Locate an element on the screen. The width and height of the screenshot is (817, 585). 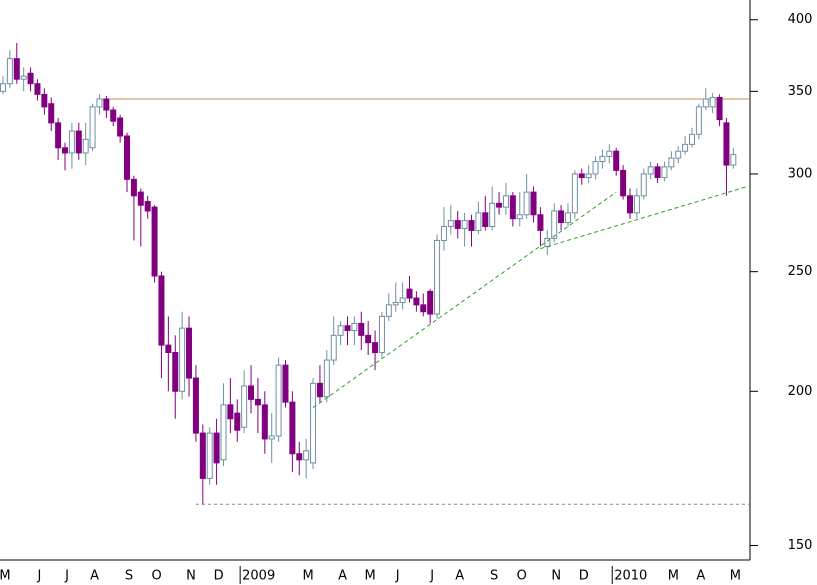
y-tick-label: 150 is located at coordinates (800, 545).